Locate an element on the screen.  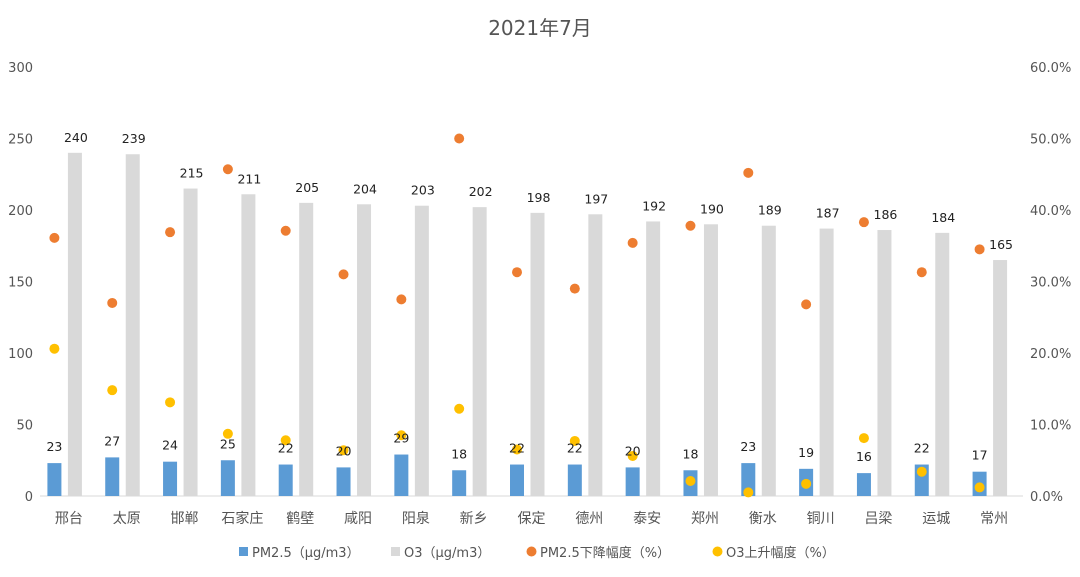
legend-label: O3（μg/m3） is located at coordinates (447, 553).